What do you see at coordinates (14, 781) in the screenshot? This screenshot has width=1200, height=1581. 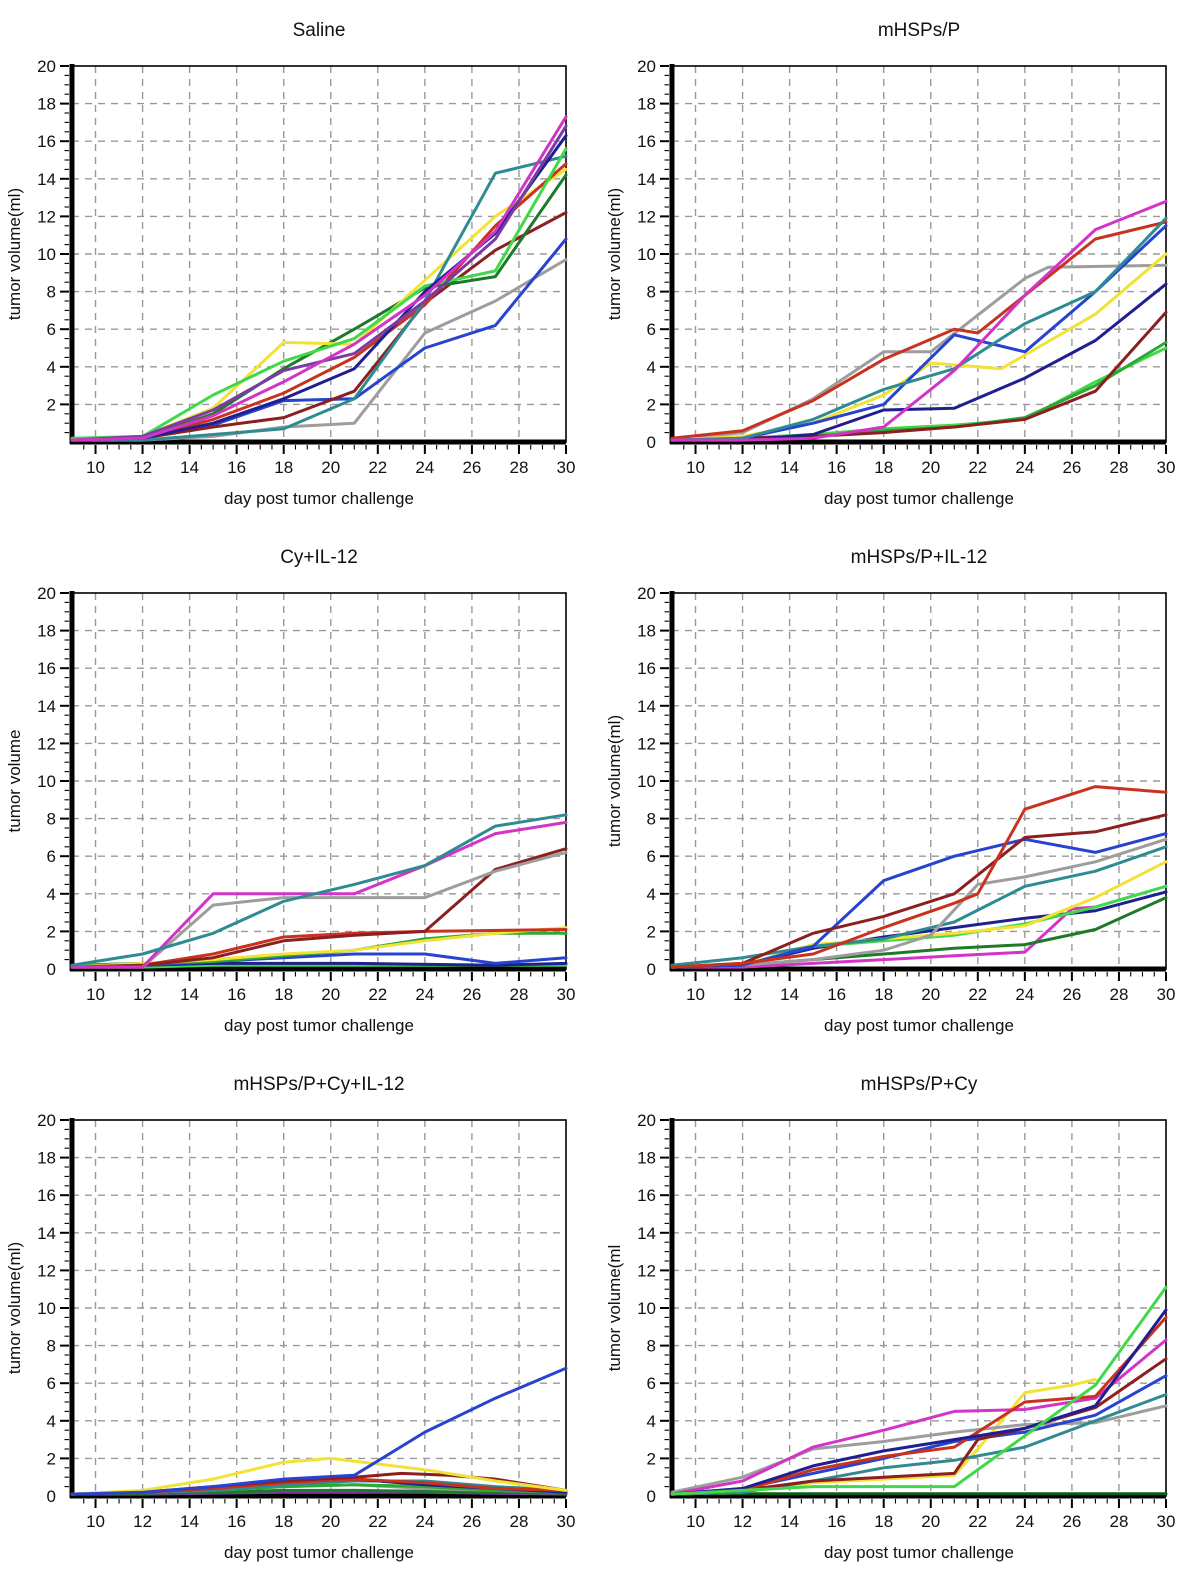 I see `y-axis-label: tumor volume` at bounding box center [14, 781].